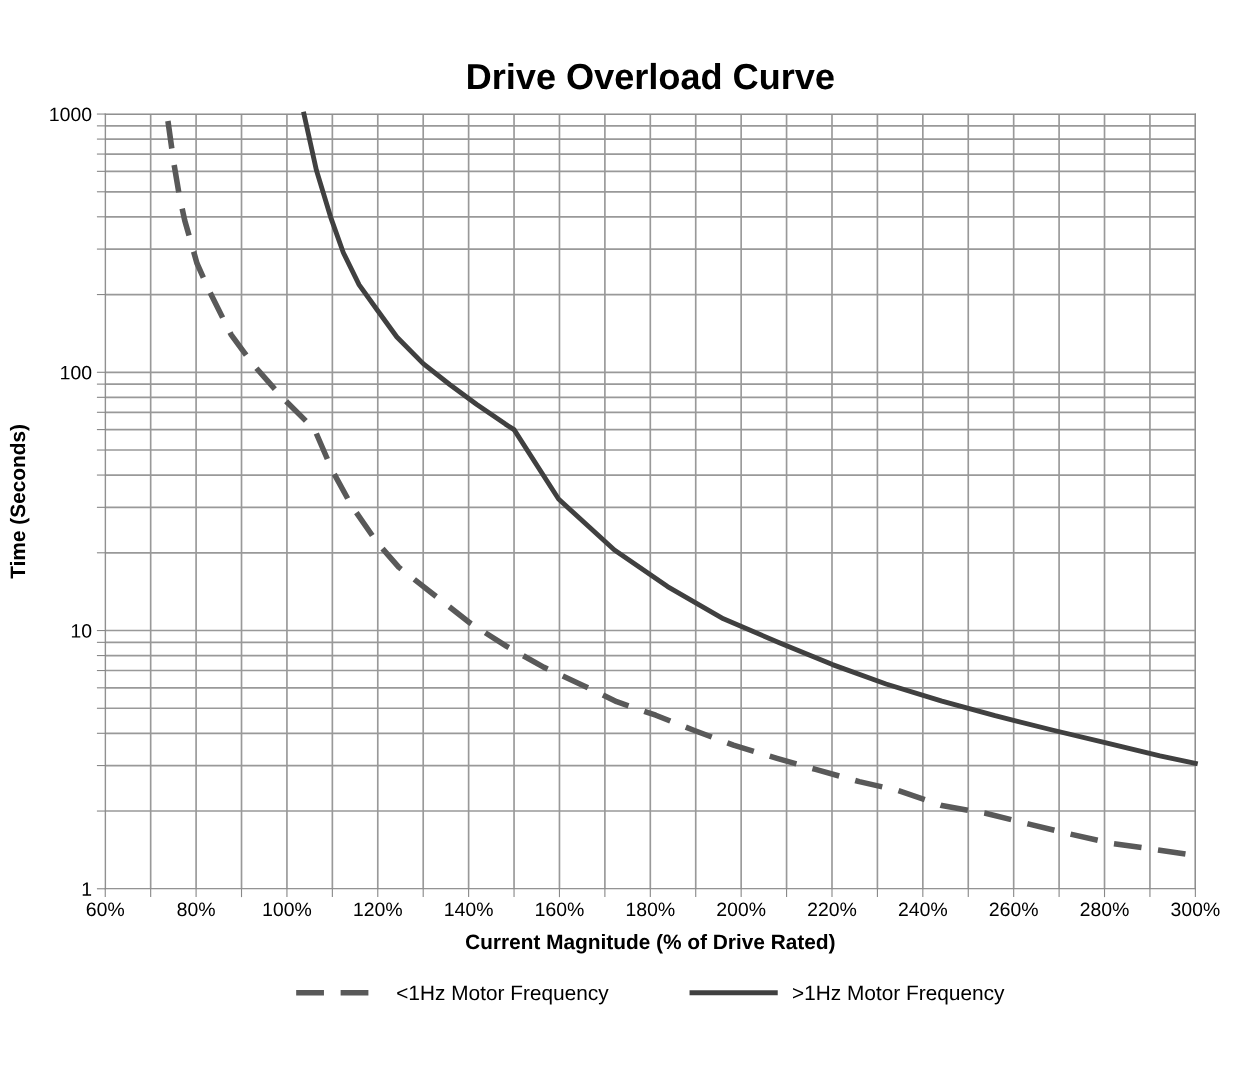  I want to click on x-tick-label: 140%, so click(469, 909).